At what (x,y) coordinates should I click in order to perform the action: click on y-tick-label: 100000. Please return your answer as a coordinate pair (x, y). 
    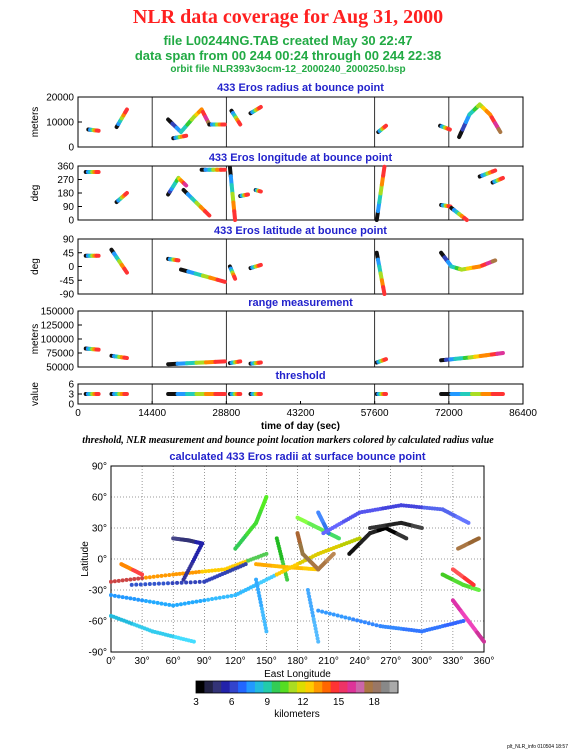
    Looking at the image, I should click on (58, 340).